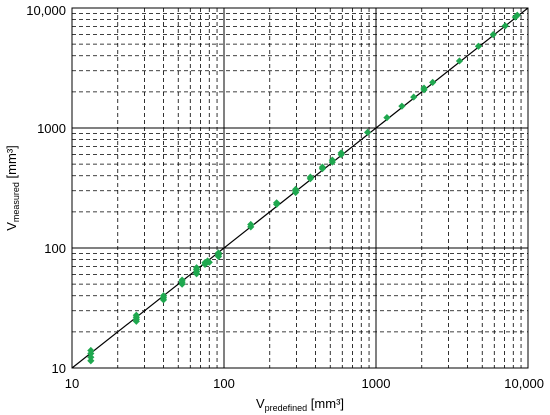  I want to click on x-axis-tick-labels: 10 100 1000 10,000, so click(304, 383).